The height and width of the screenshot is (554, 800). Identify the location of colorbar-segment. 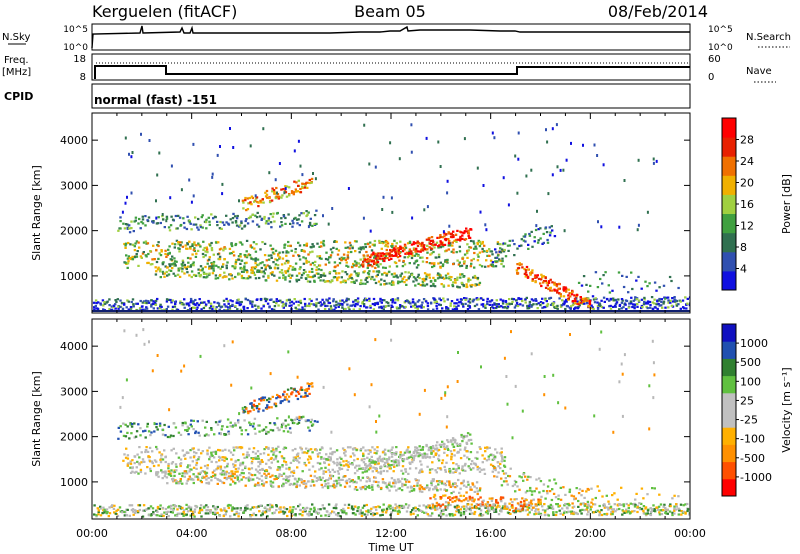
(729, 261).